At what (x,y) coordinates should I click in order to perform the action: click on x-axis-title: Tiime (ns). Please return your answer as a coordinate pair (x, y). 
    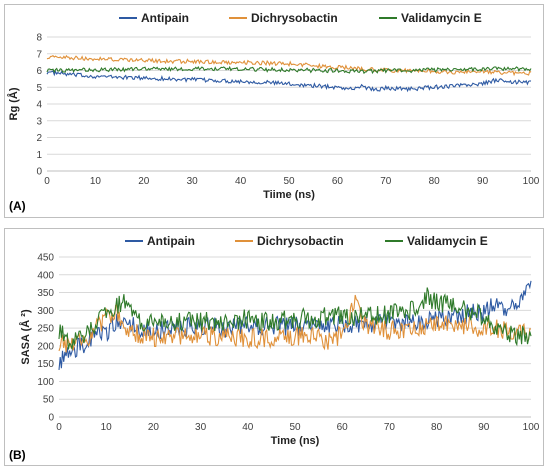
    Looking at the image, I should click on (289, 195).